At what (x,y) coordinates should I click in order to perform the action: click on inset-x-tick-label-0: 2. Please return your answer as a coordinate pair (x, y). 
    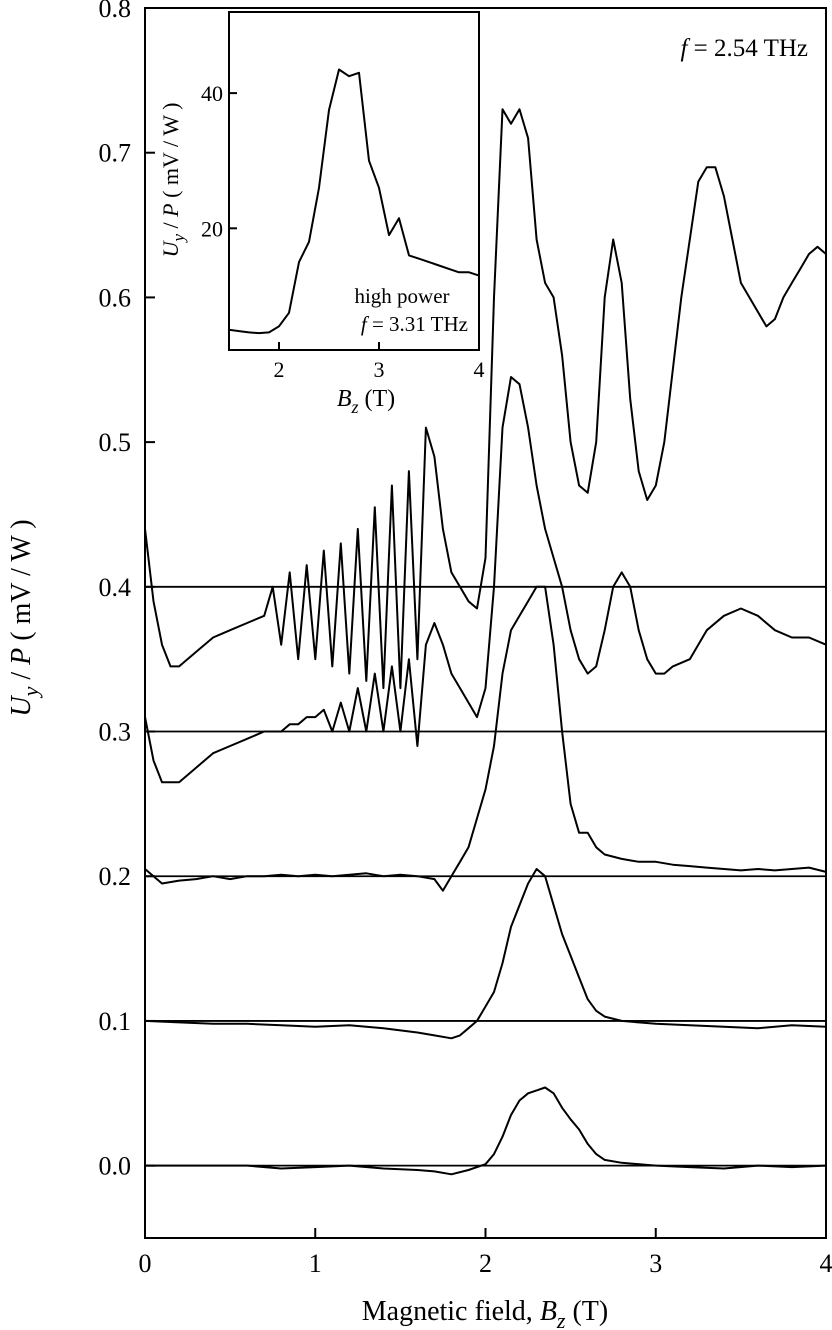
    Looking at the image, I should click on (279, 369).